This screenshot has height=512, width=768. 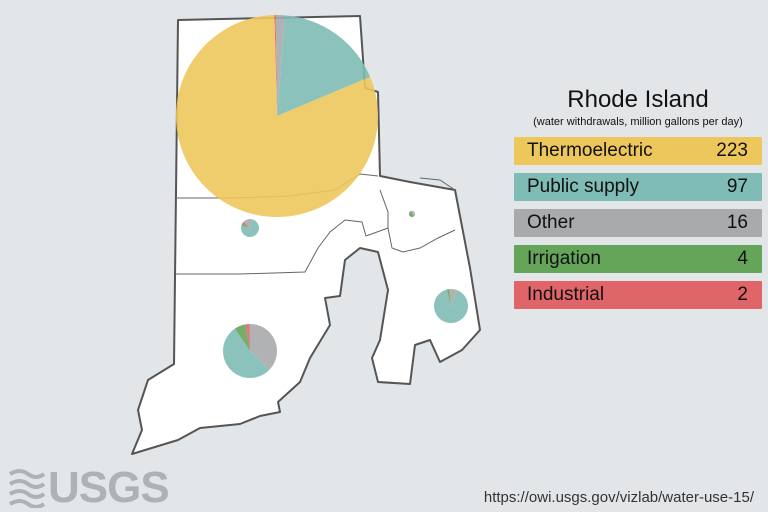 I want to click on category-label: Industrial, so click(x=566, y=294).